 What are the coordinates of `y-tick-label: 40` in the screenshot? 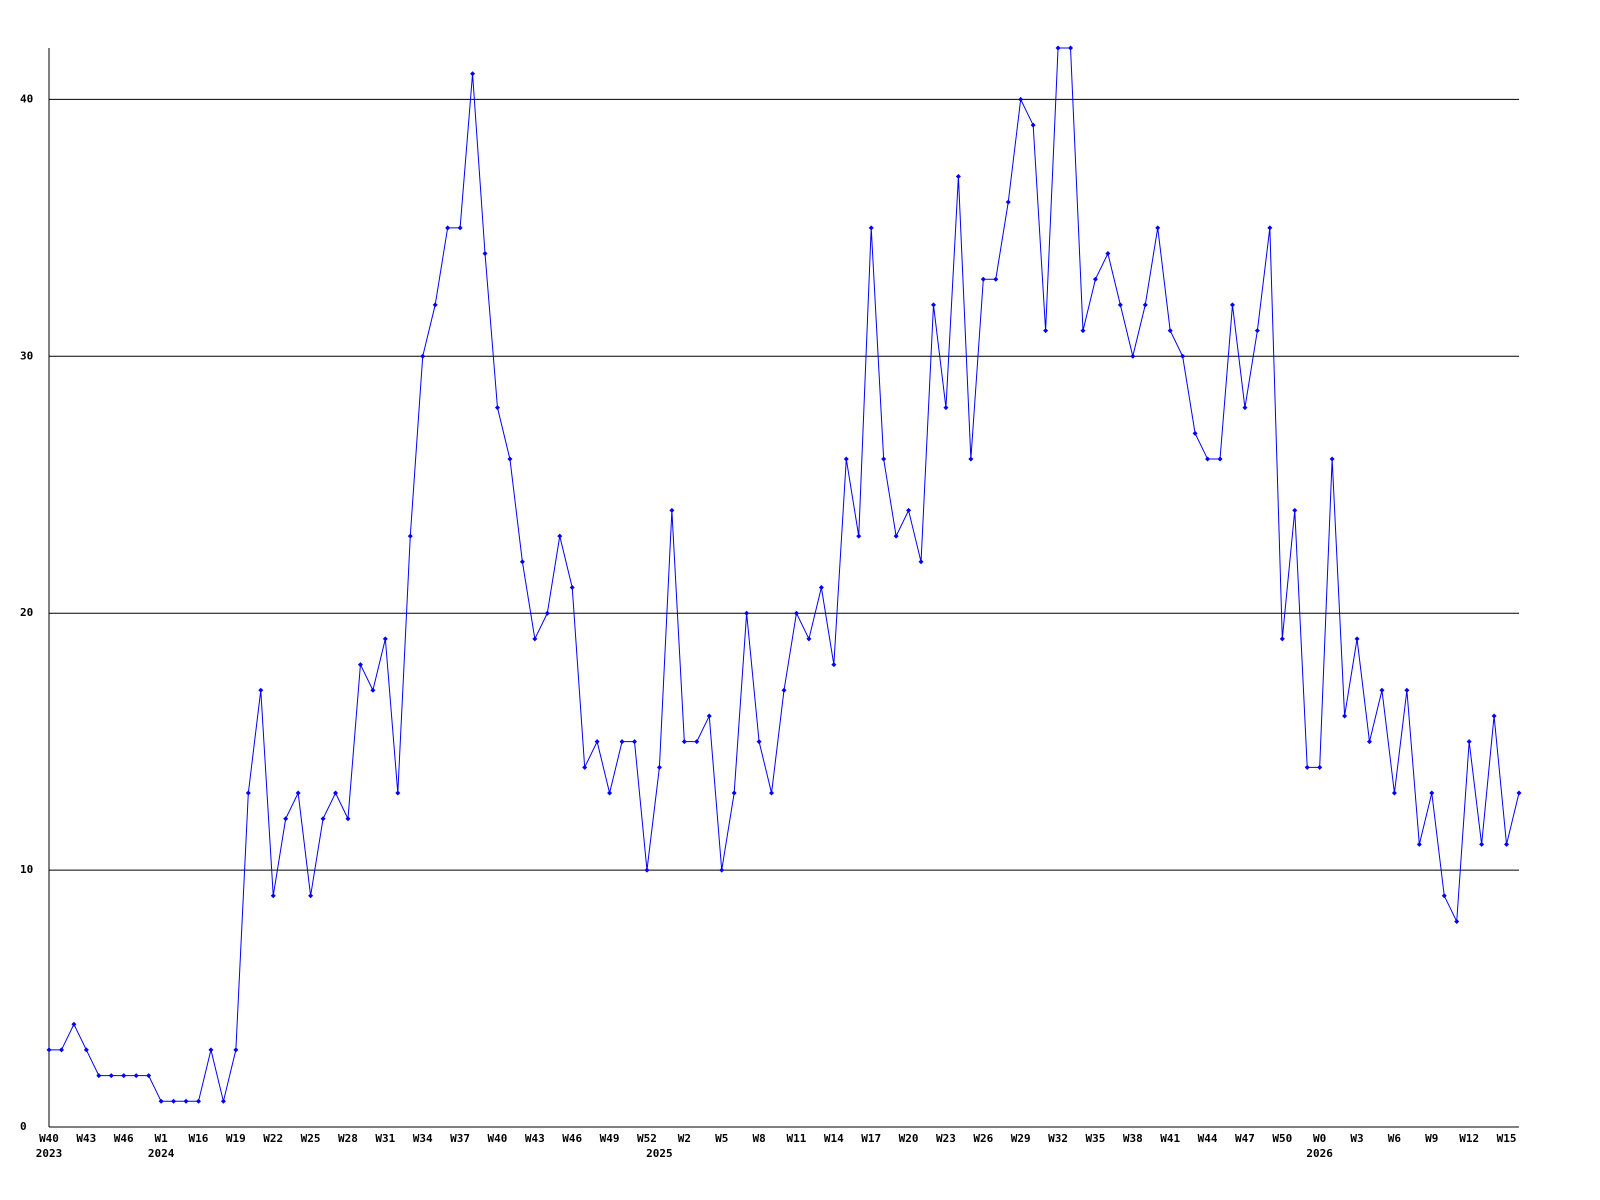 It's located at (26, 98).